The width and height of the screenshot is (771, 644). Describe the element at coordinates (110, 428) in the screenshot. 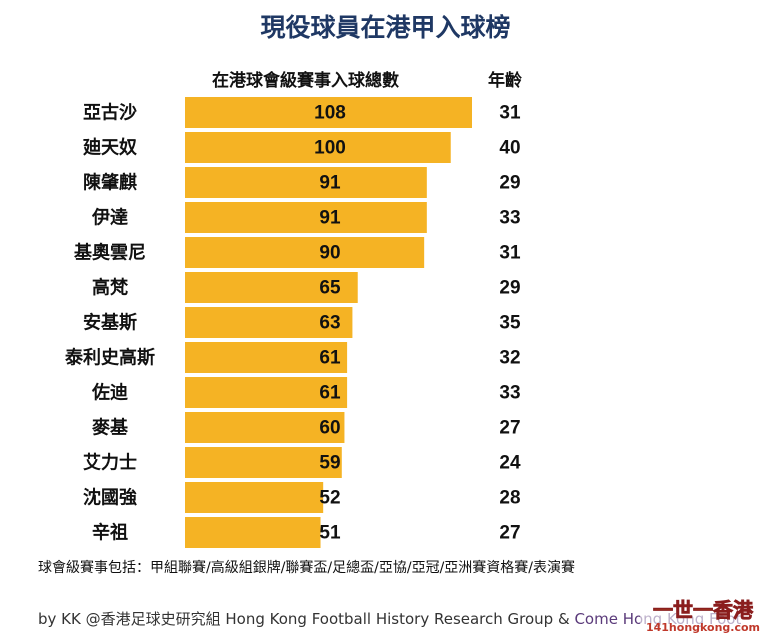

I see `player-name-label: 麥基` at that location.